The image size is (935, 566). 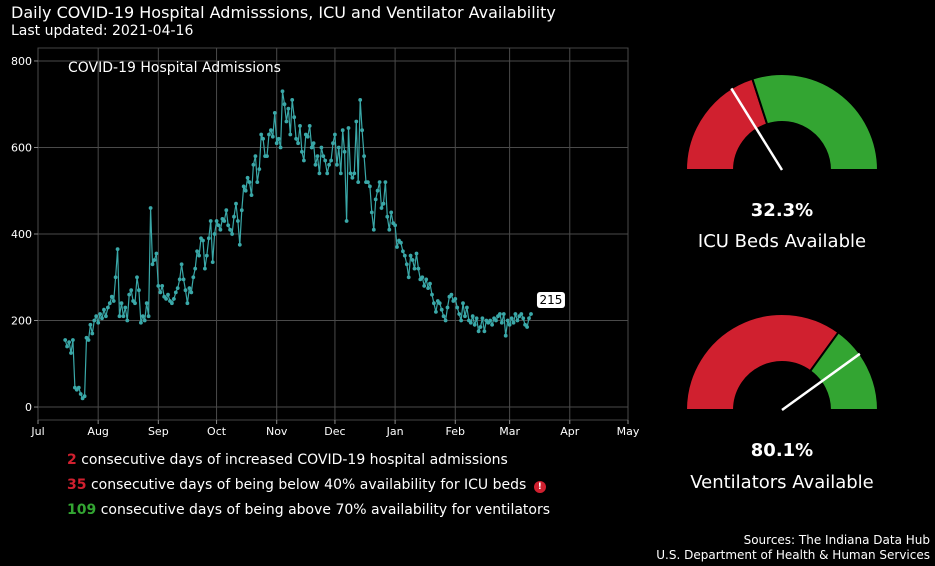 I want to click on last-updated: Last updated: 2021-04-16, so click(x=102, y=31).